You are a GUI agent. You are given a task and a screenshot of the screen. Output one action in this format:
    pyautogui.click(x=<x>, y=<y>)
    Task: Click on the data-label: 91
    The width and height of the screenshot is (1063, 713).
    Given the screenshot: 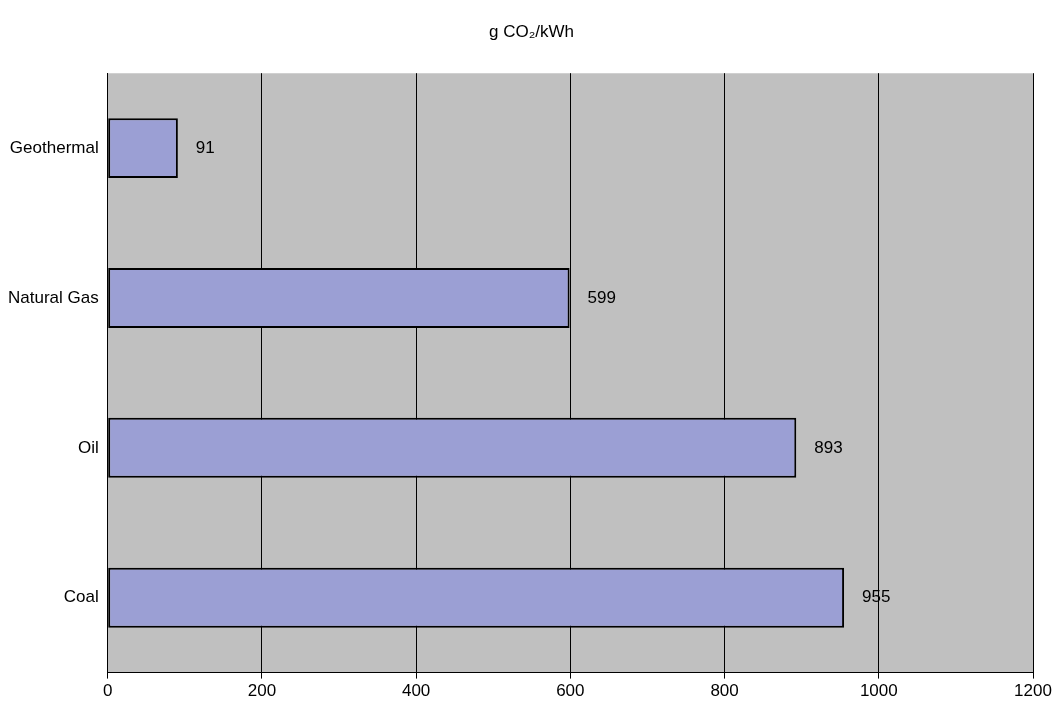 What is the action you would take?
    pyautogui.click(x=205, y=147)
    